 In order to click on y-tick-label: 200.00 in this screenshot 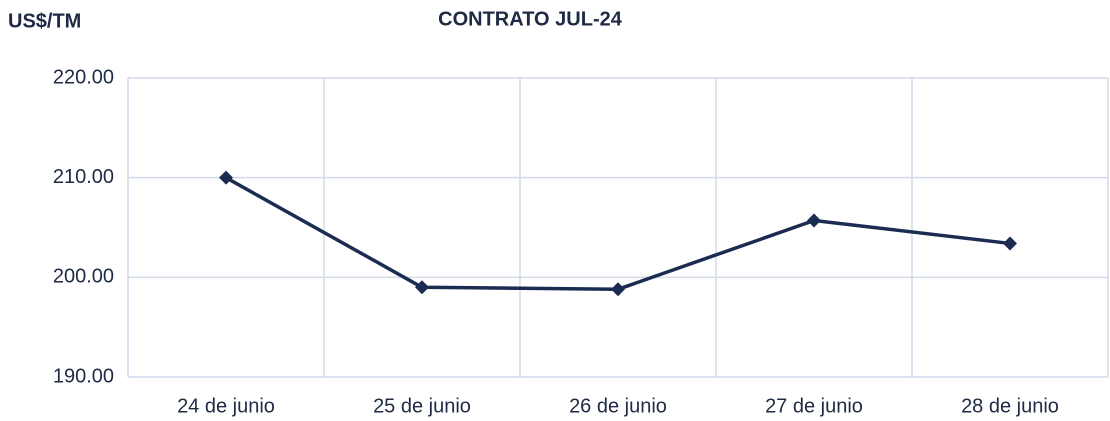, I will do `click(83, 277)`.